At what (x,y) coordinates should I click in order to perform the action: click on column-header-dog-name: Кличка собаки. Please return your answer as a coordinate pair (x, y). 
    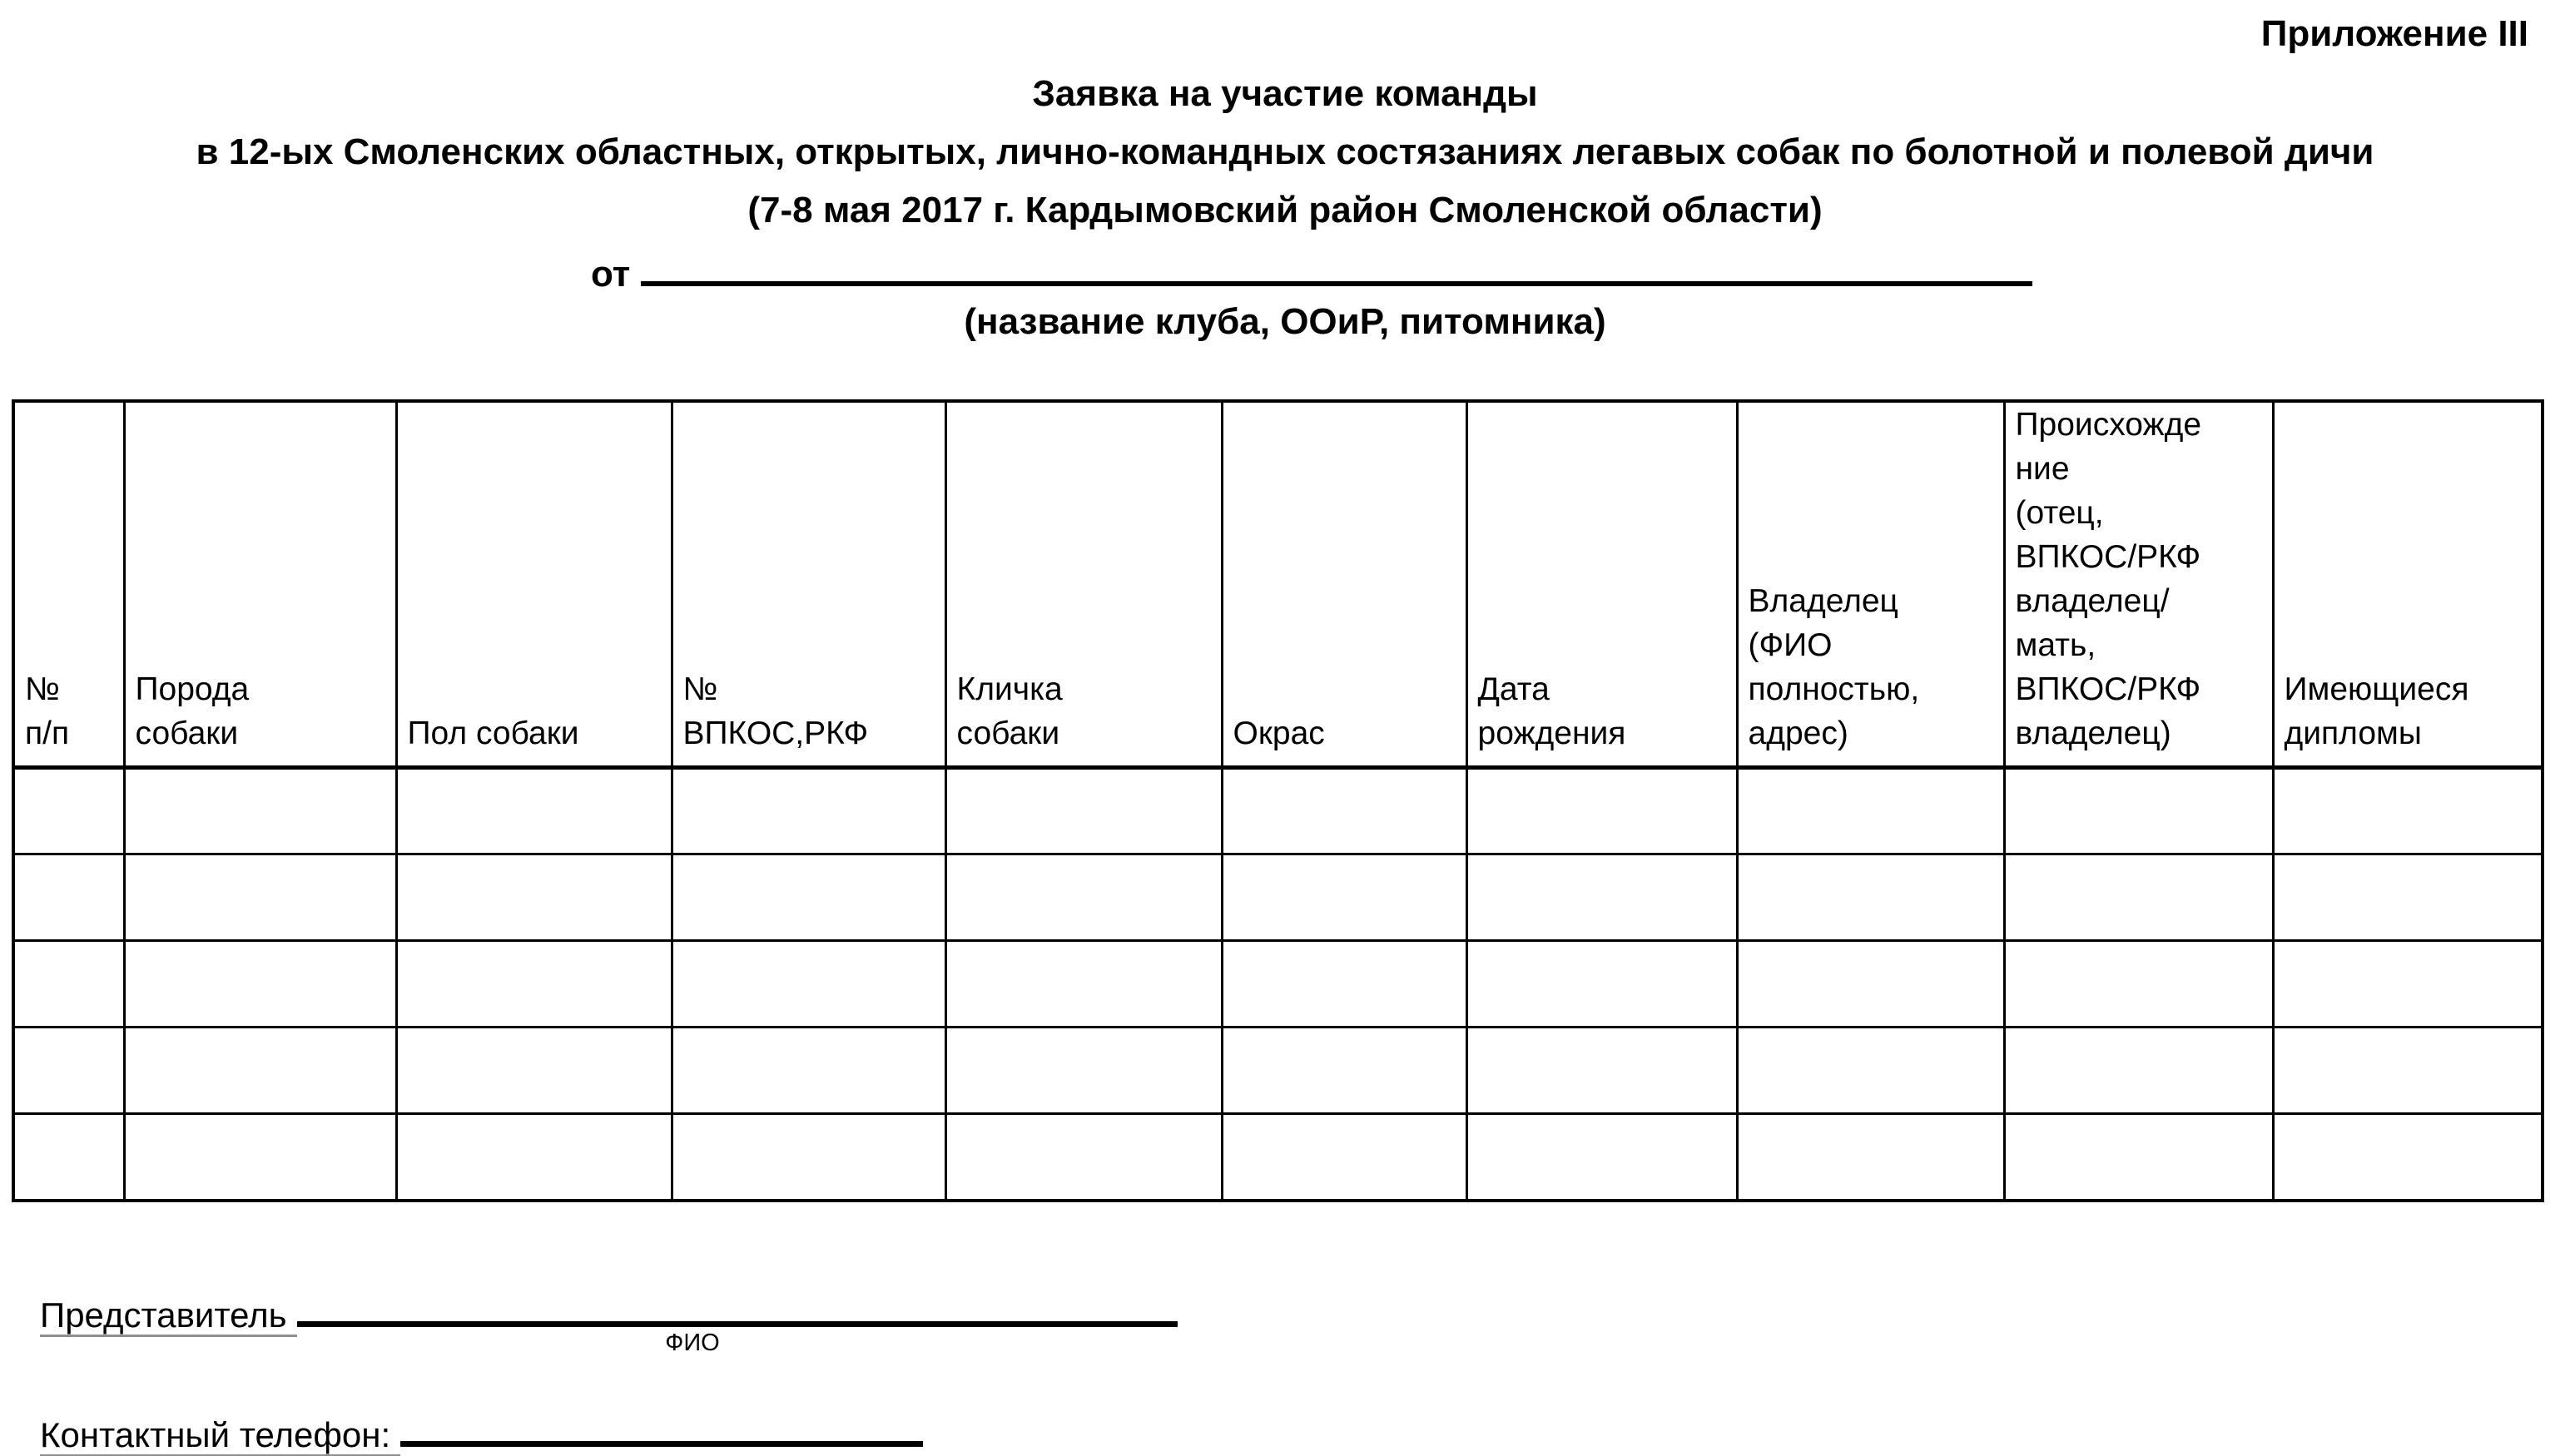
    Looking at the image, I should click on (1083, 584).